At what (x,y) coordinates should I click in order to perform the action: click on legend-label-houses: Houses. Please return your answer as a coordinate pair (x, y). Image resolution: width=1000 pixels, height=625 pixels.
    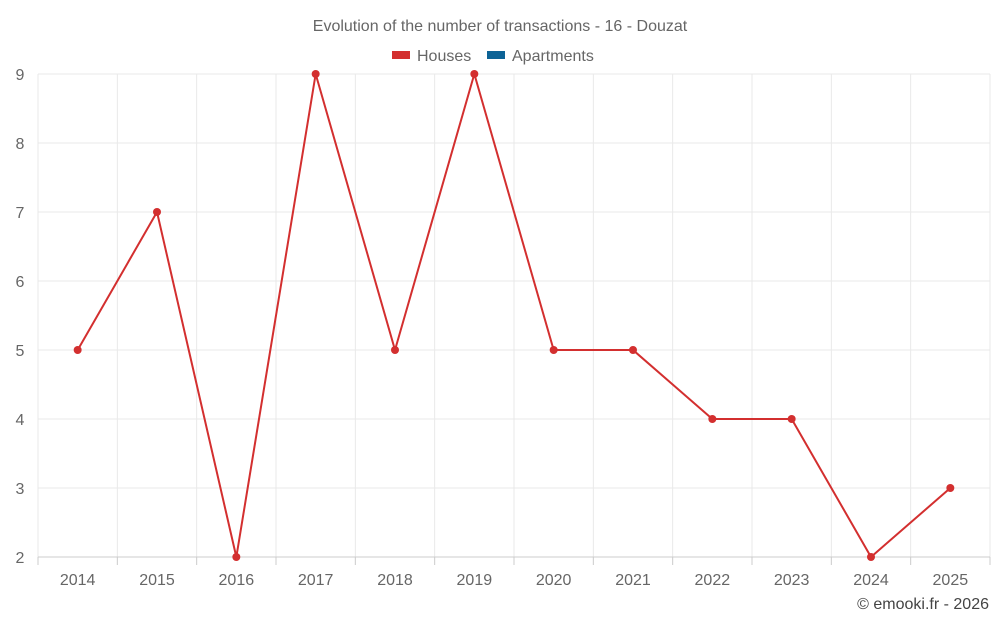
    Looking at the image, I should click on (444, 56).